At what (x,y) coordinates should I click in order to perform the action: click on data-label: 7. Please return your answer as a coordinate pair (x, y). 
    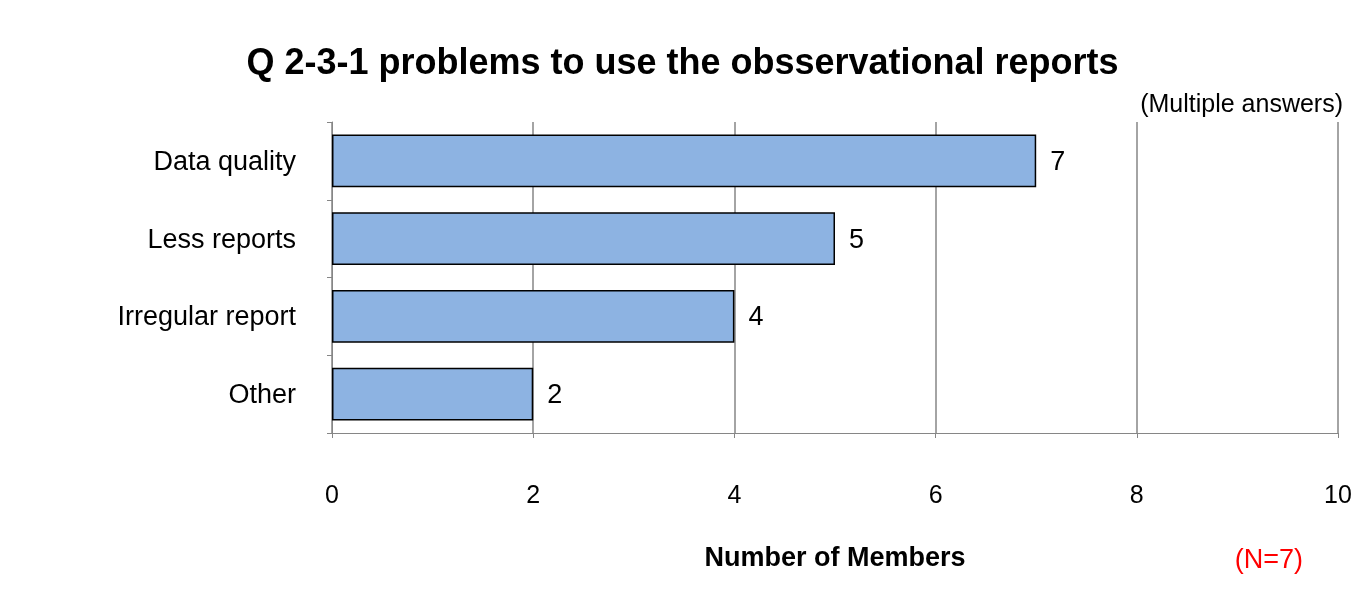
    Looking at the image, I should click on (1058, 160).